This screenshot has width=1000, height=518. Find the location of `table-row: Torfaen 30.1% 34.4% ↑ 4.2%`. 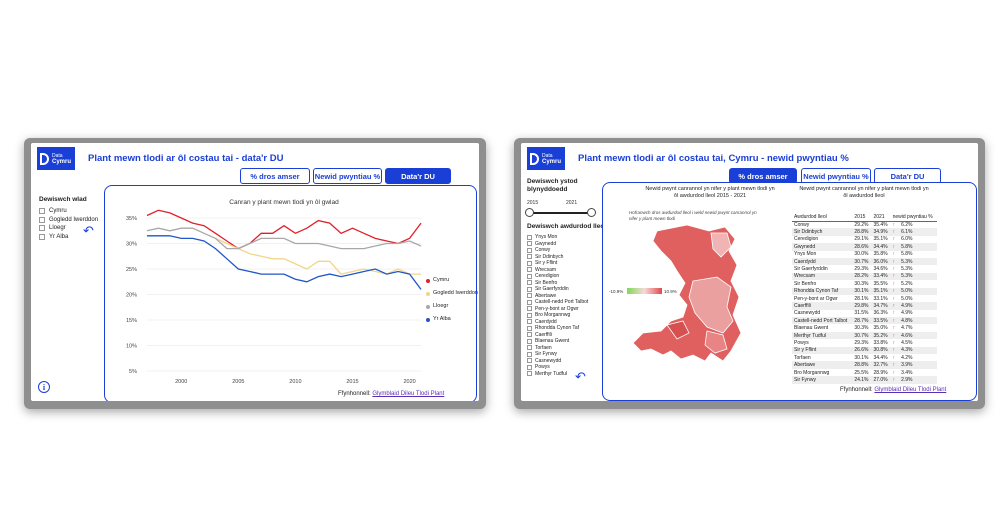

table-row: Torfaen 30.1% 34.4% ↑ 4.2% is located at coordinates (864, 357).